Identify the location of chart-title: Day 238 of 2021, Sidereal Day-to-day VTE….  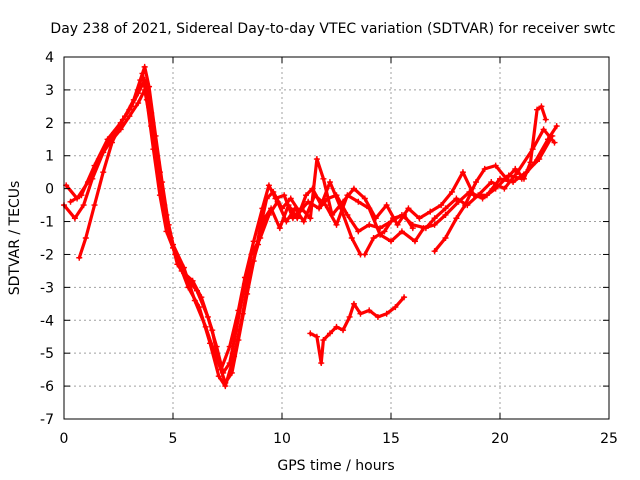
(332, 29).